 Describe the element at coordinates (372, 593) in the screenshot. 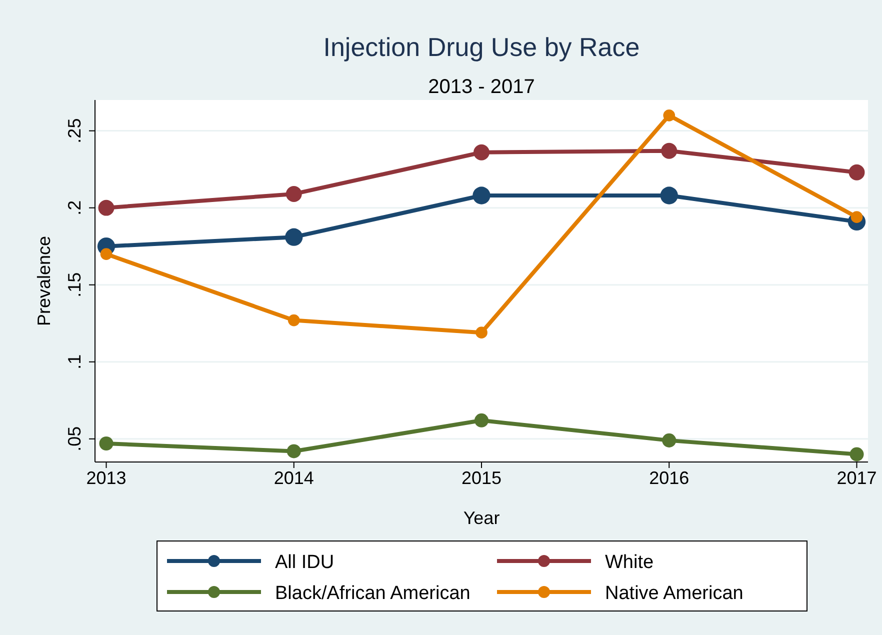

I see `legend-label: Black/African American` at that location.